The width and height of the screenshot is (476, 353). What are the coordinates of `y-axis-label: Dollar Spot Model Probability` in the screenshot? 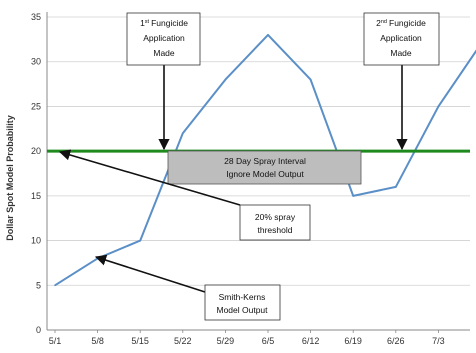 It's located at (10, 178).